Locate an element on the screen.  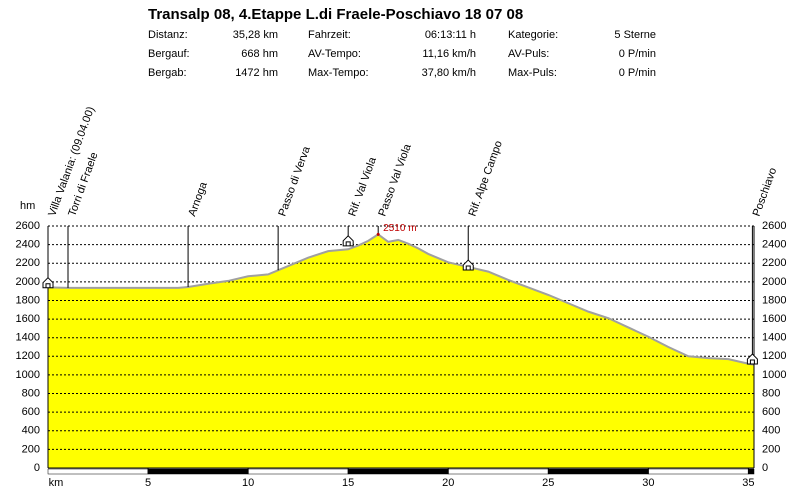
stat-label: AV-Puls: is located at coordinates (528, 54).